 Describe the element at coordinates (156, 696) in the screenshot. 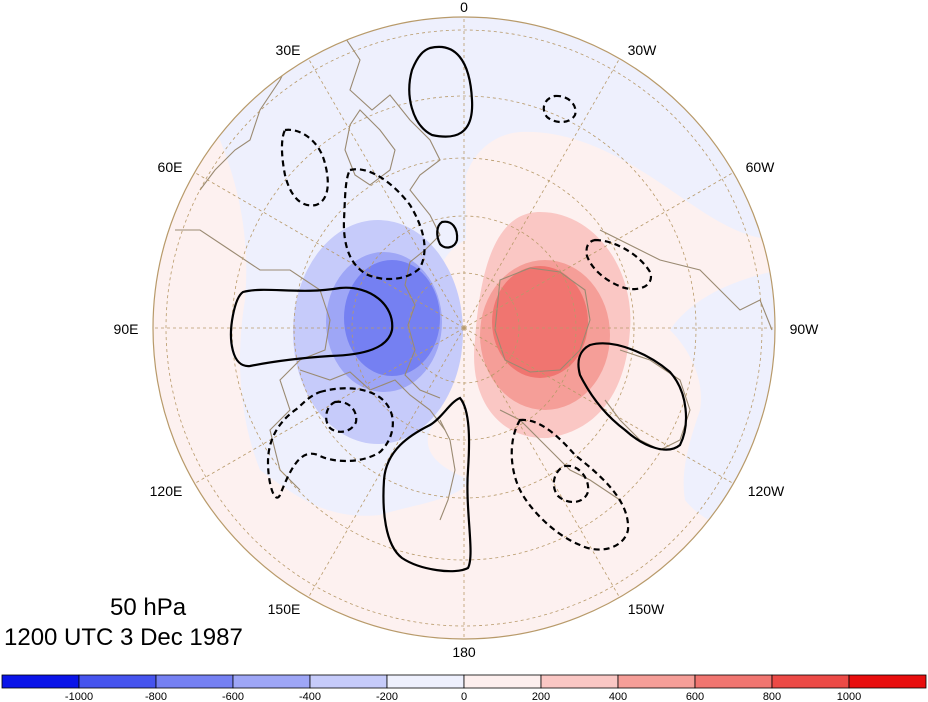

I see `colorbar-tick-label: -800` at that location.